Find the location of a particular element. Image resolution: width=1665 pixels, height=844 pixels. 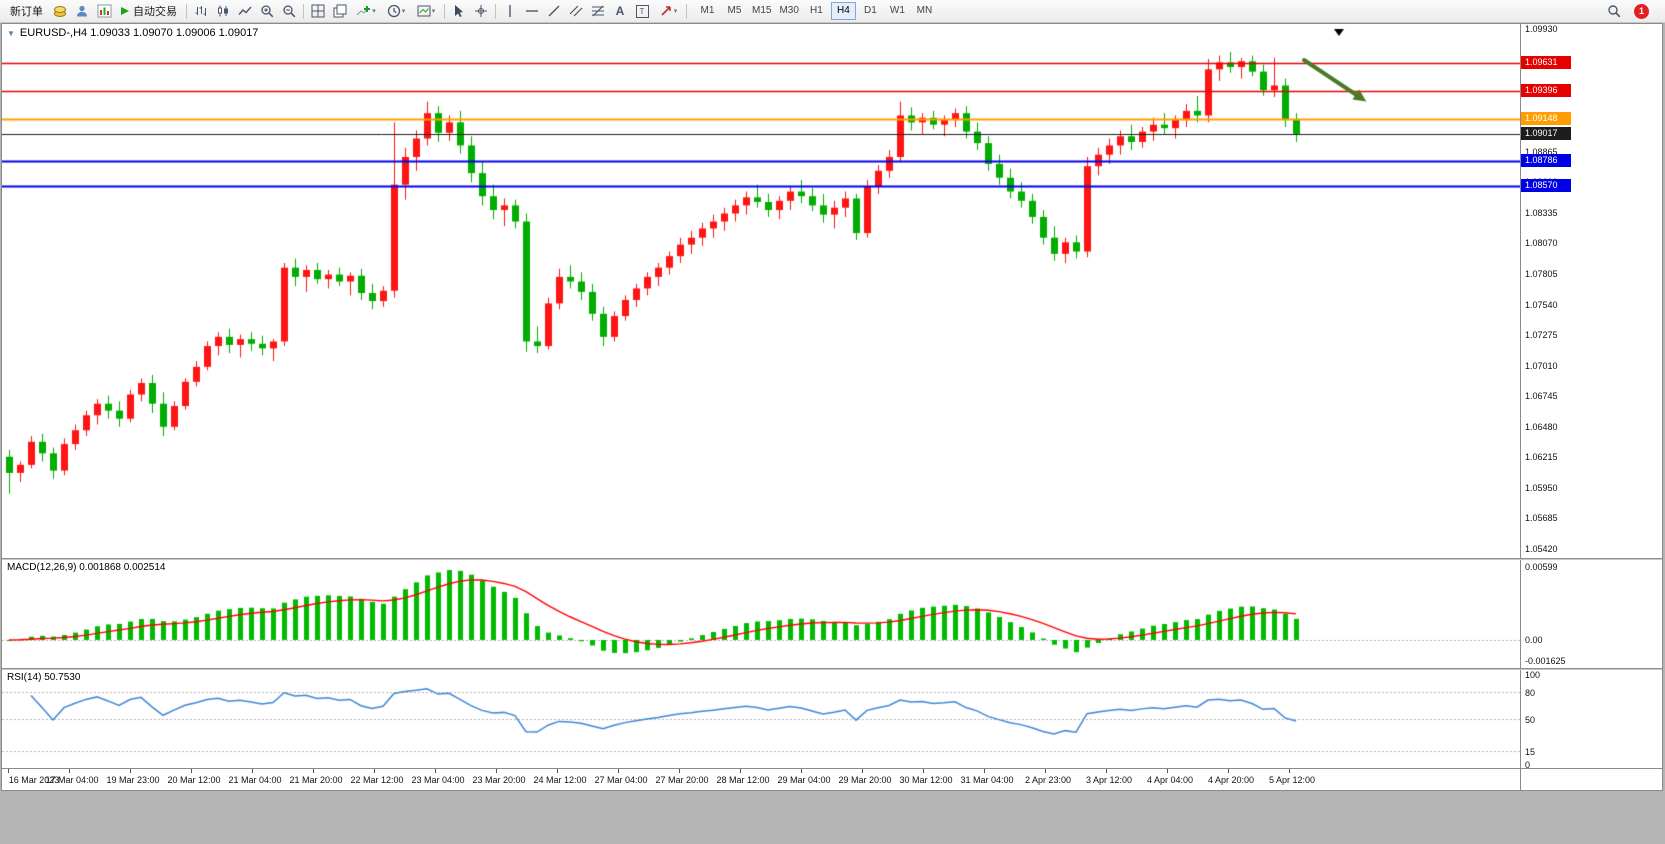

accounts-icon is located at coordinates (82, 11).